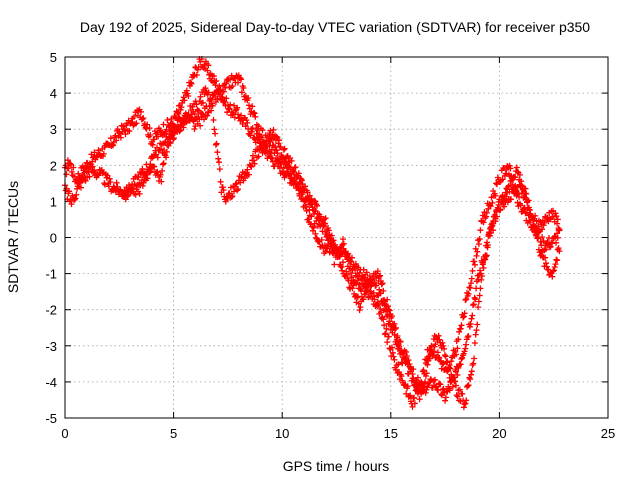 This screenshot has width=640, height=480. I want to click on y-tick-label: 0, so click(53, 238).